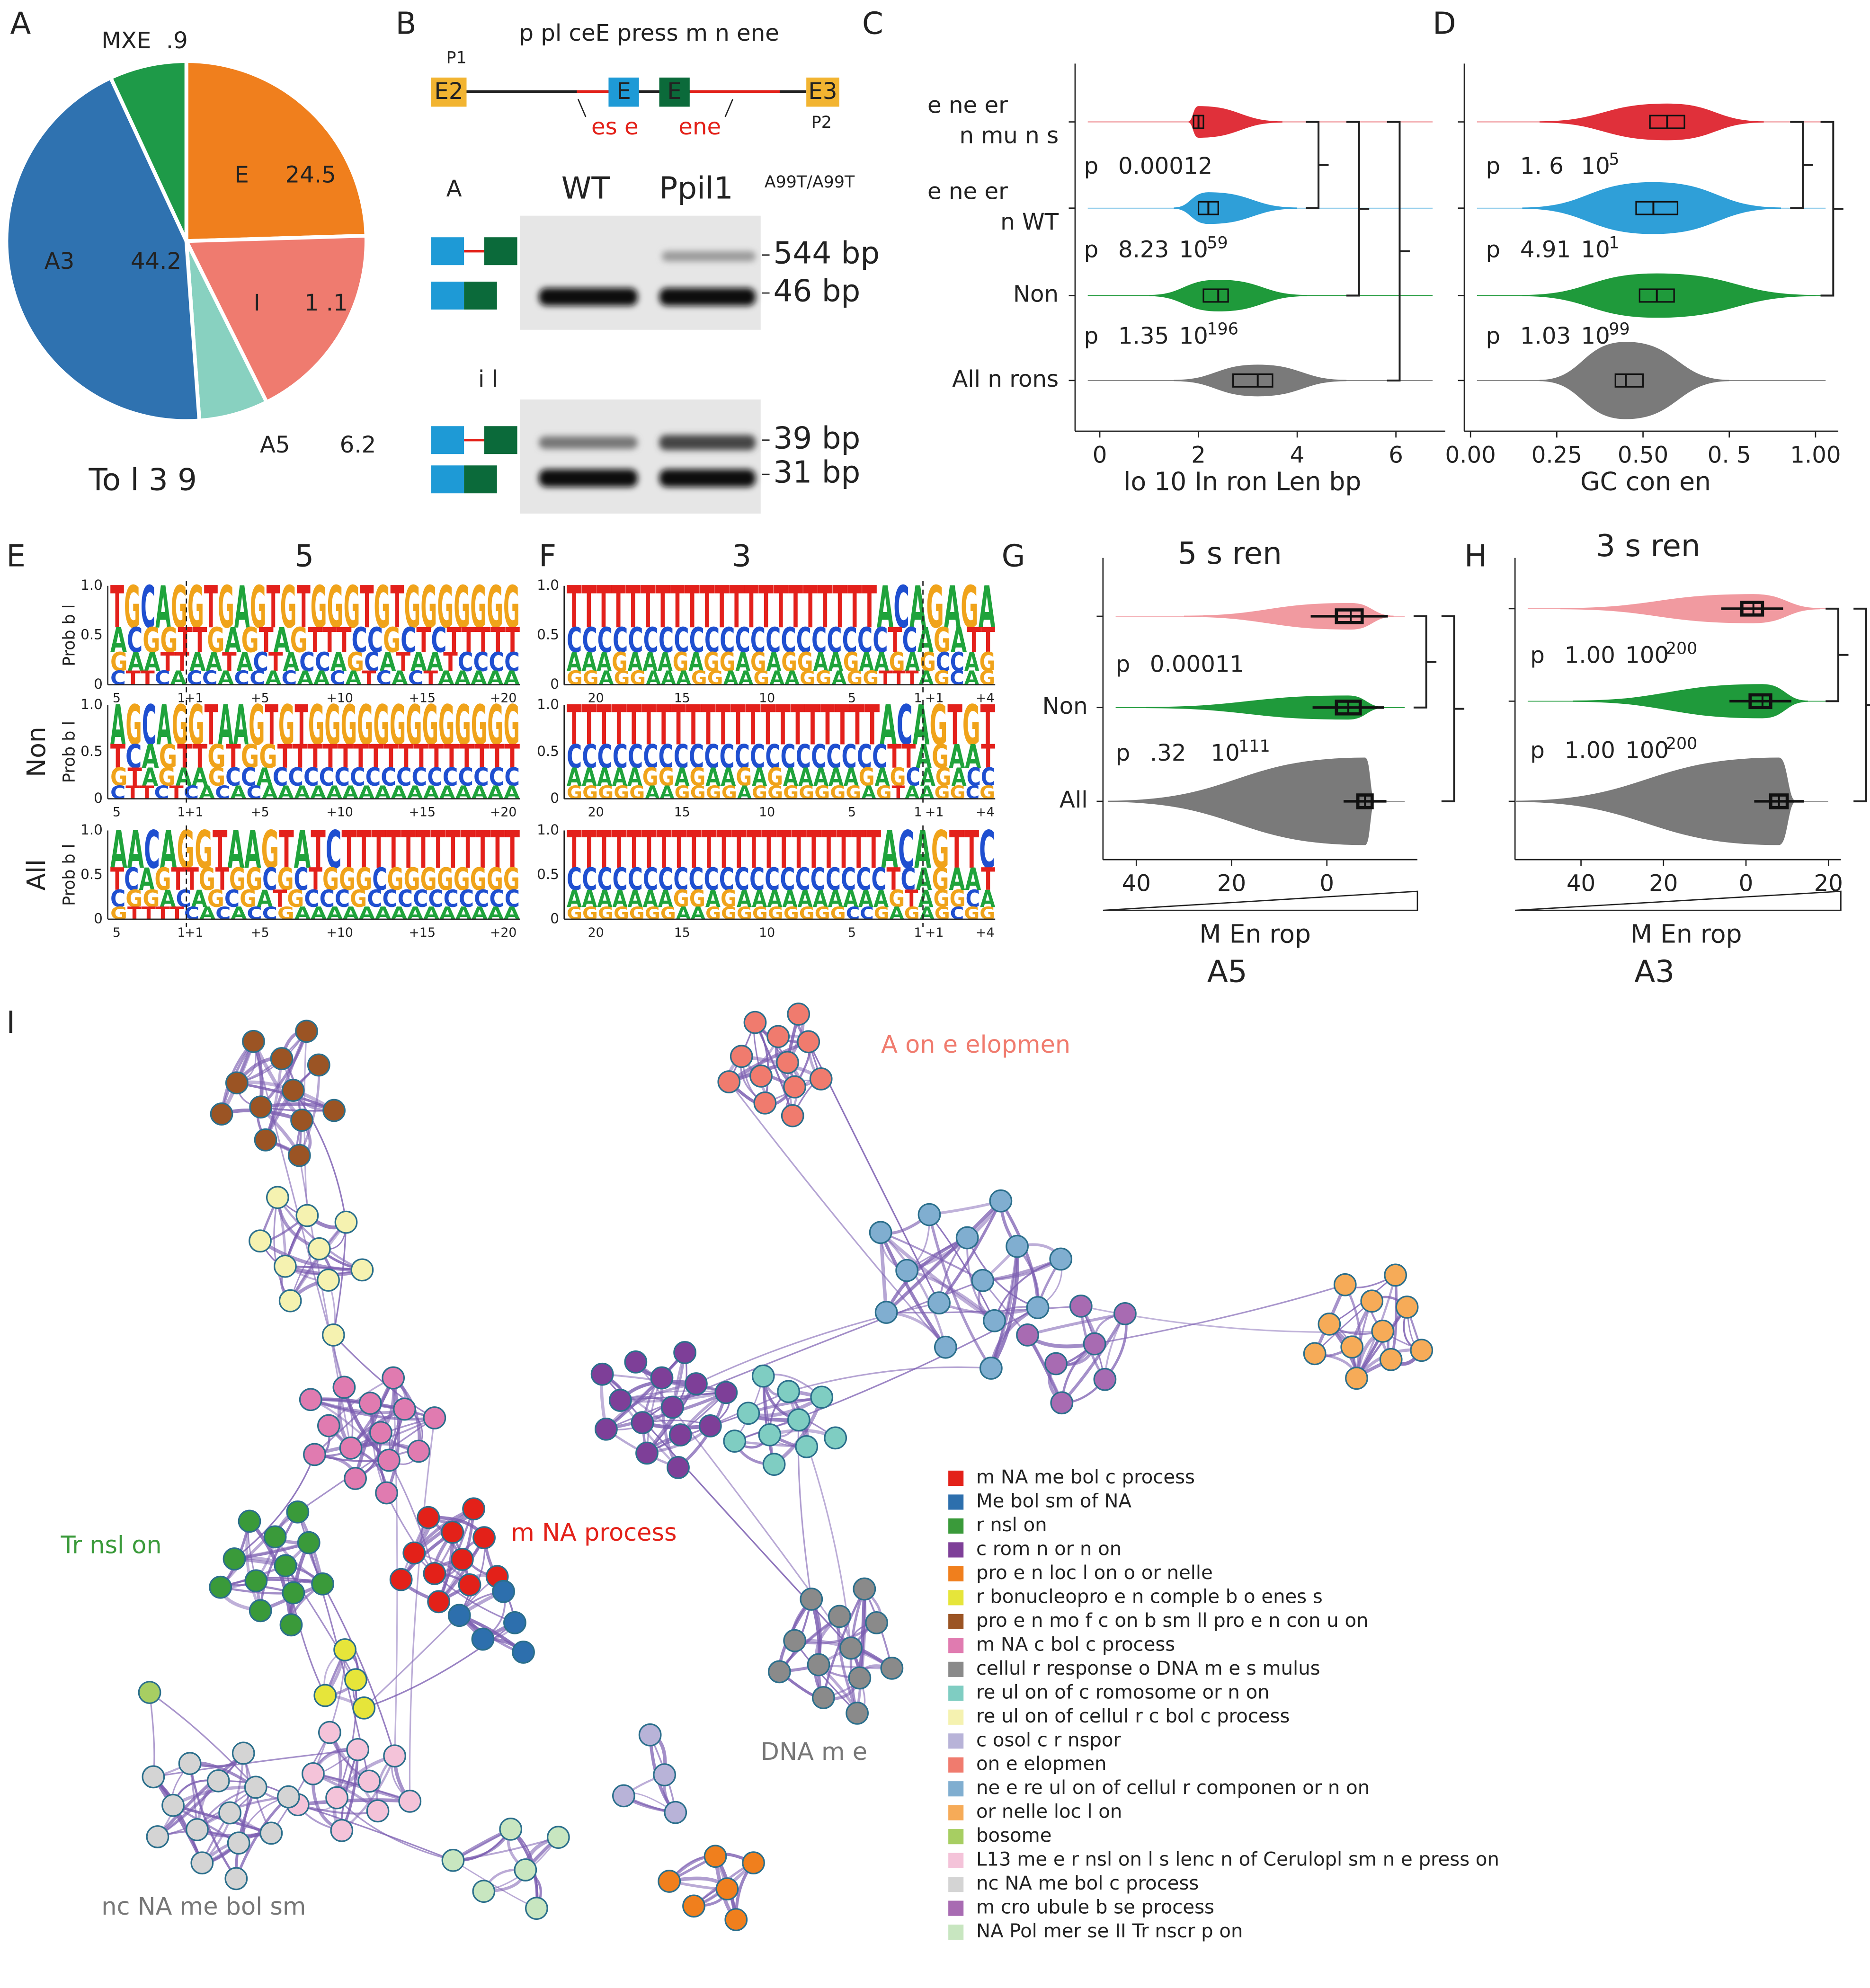 The height and width of the screenshot is (1988, 1870). Describe the element at coordinates (1054, 1501) in the screenshot. I see `legend-label: Me bol sm of NA` at that location.